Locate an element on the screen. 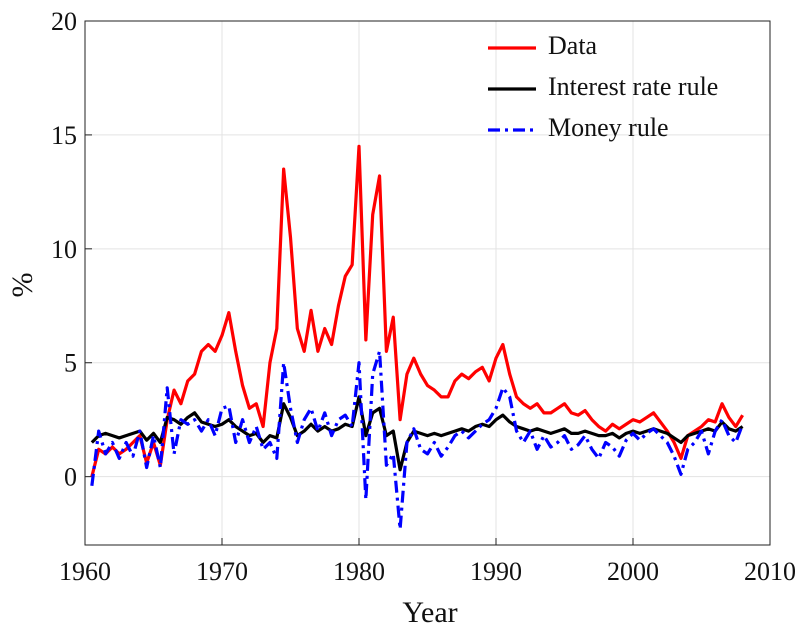 Image resolution: width=809 pixels, height=630 pixels. x-tick-label: 1960 is located at coordinates (85, 571).